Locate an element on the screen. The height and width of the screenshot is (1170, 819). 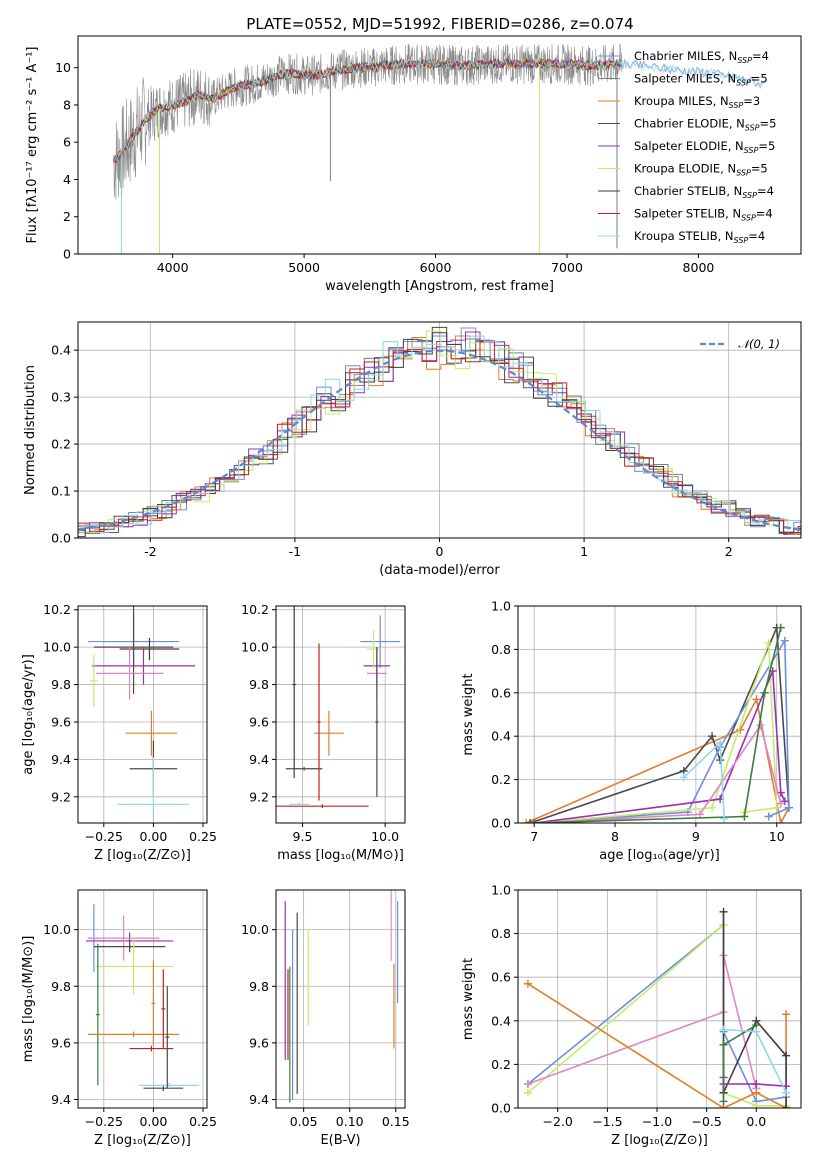
x-axis-label: Z [log₁₀(Z/Z⊙)] is located at coordinates (142, 1140).